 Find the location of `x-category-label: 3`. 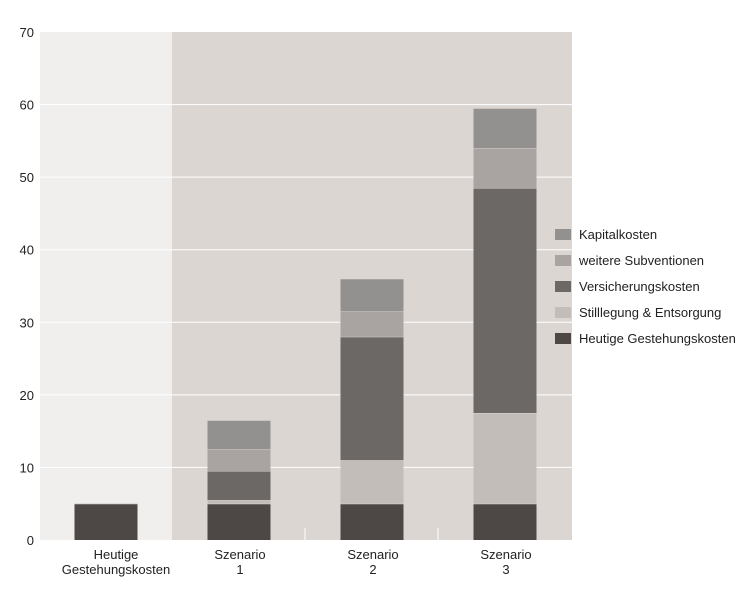

x-category-label: 3 is located at coordinates (505, 569).